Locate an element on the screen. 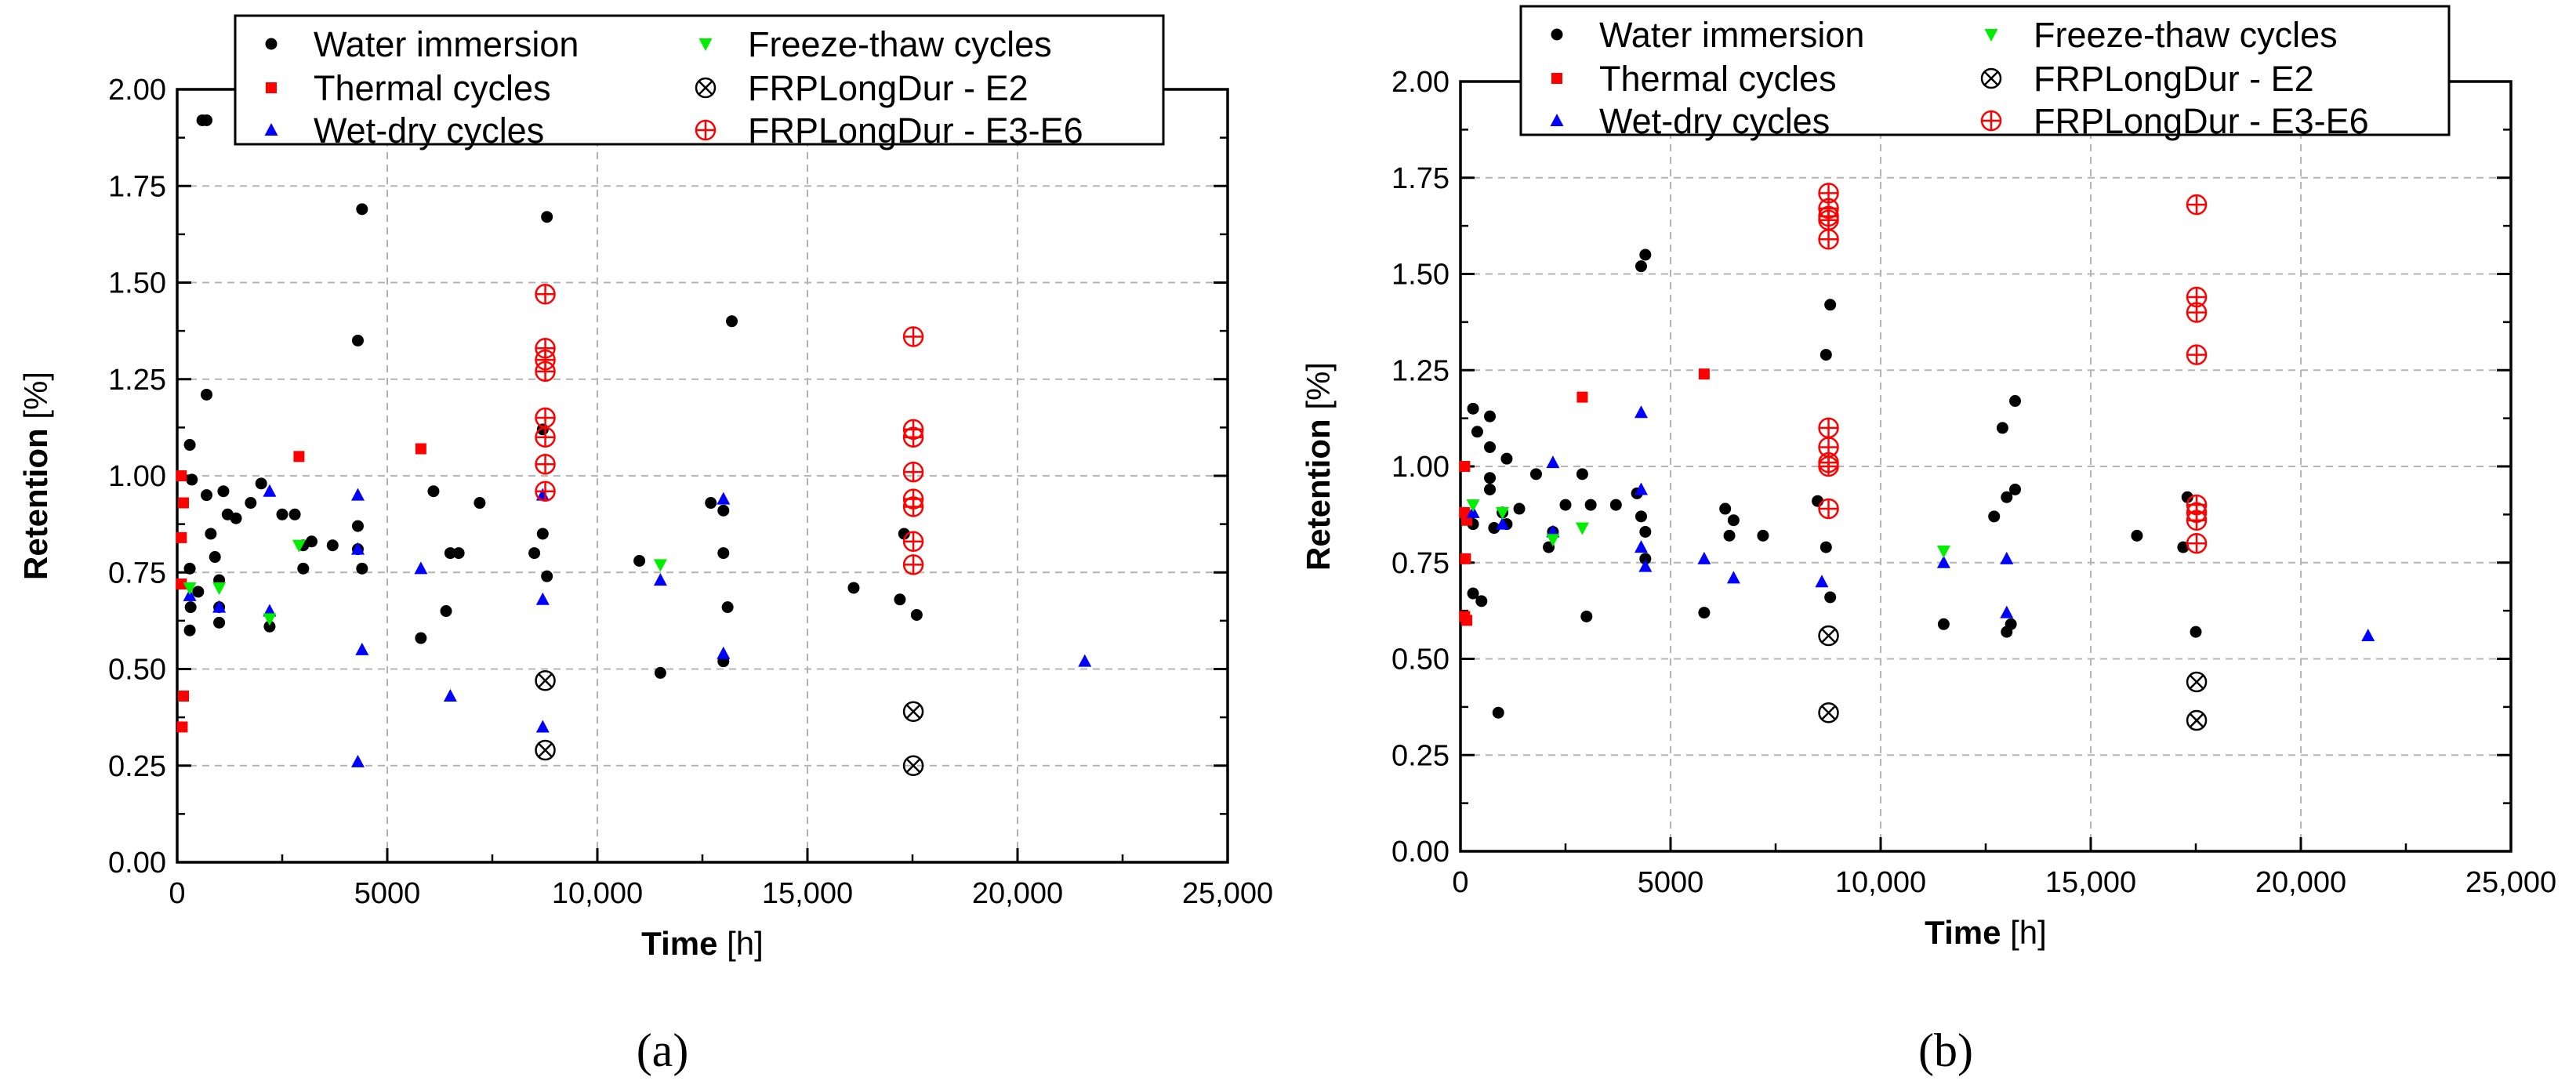 The width and height of the screenshot is (2576, 1088). legend-label: Thermal cycles is located at coordinates (432, 88).